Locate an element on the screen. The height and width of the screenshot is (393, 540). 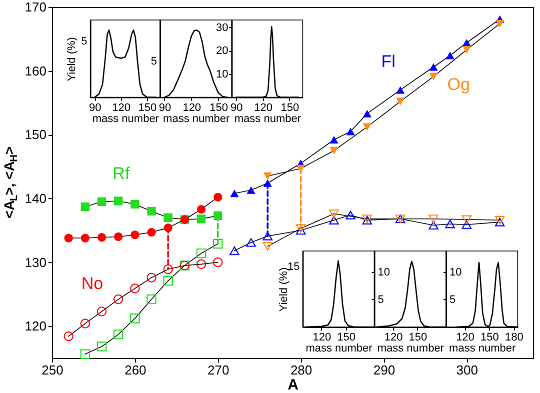
y-tick-label: 140 is located at coordinates (35, 198).